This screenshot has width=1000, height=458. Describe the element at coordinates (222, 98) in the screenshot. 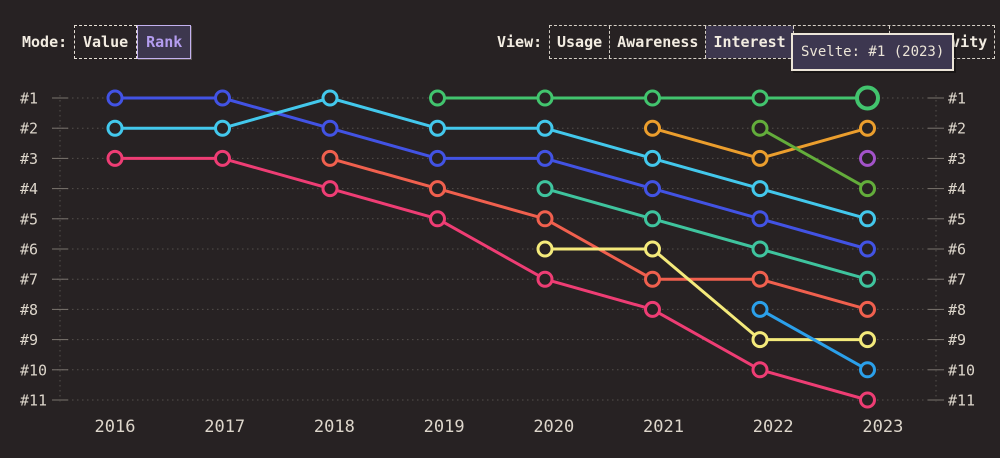

I see `data-point-blue-2017` at that location.